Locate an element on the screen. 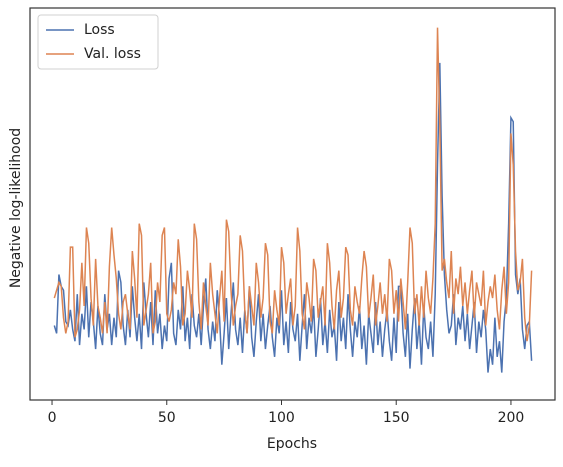 This screenshot has height=467, width=563. x-tick-label: 150 is located at coordinates (396, 418).